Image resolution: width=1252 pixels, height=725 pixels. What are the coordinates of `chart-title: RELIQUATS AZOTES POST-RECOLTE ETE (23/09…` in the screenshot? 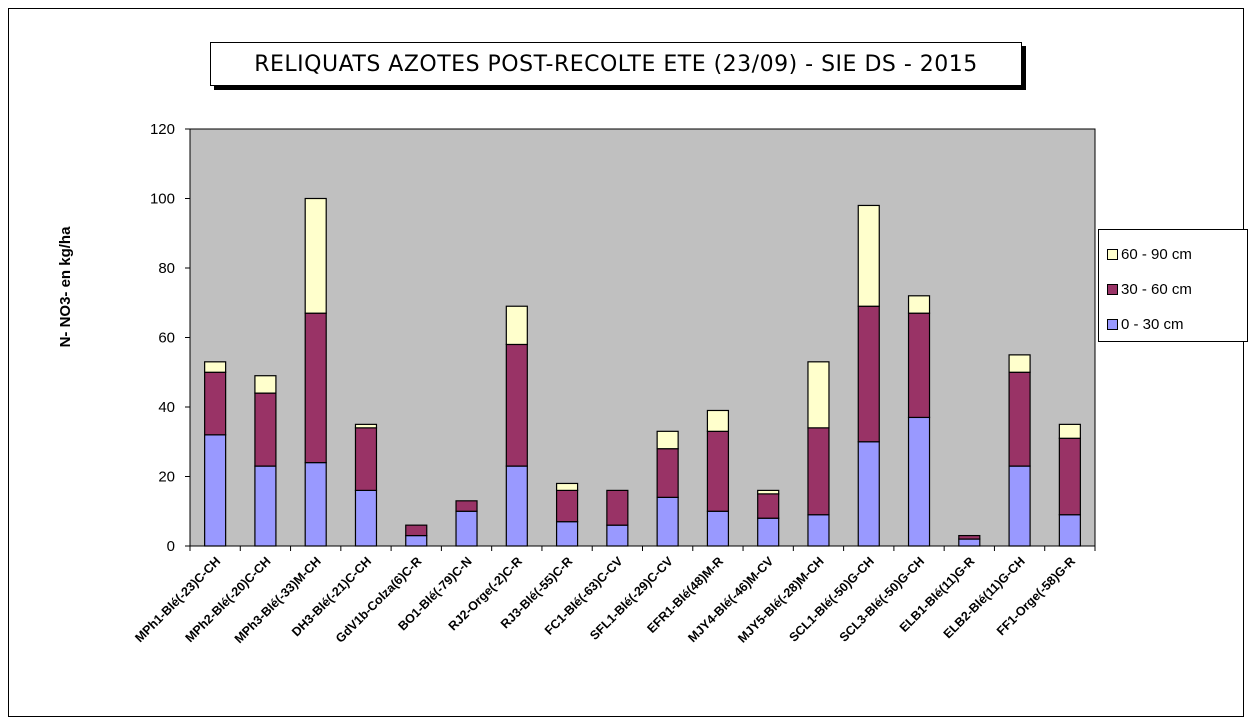 It's located at (616, 64).